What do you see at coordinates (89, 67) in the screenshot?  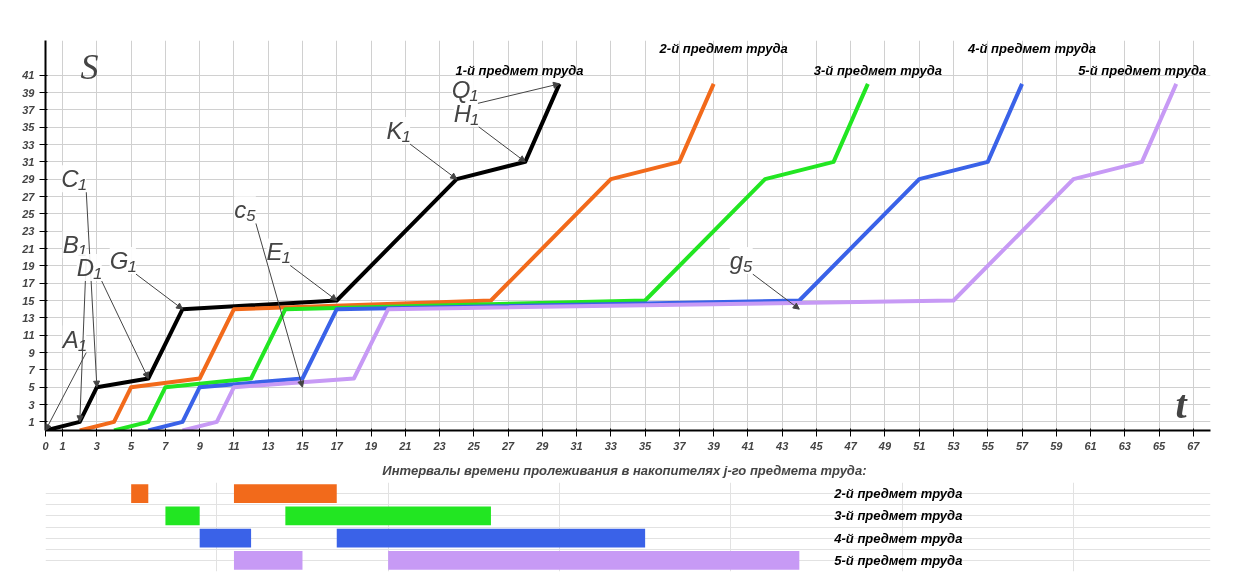 I see `y-axis-title: S` at bounding box center [89, 67].